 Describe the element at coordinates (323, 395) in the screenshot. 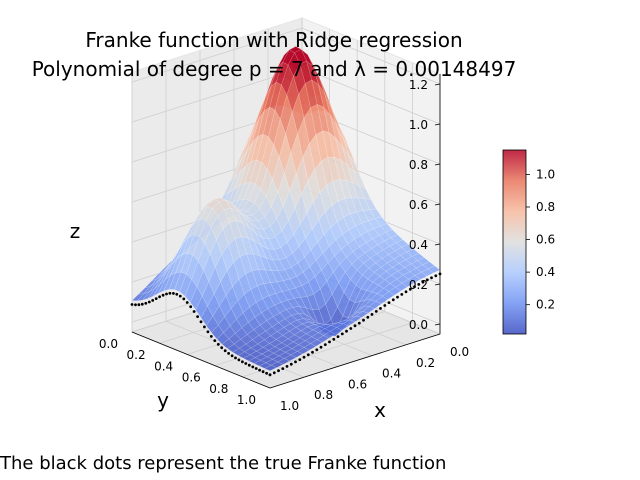

I see `x-tick-label: 0.8` at that location.